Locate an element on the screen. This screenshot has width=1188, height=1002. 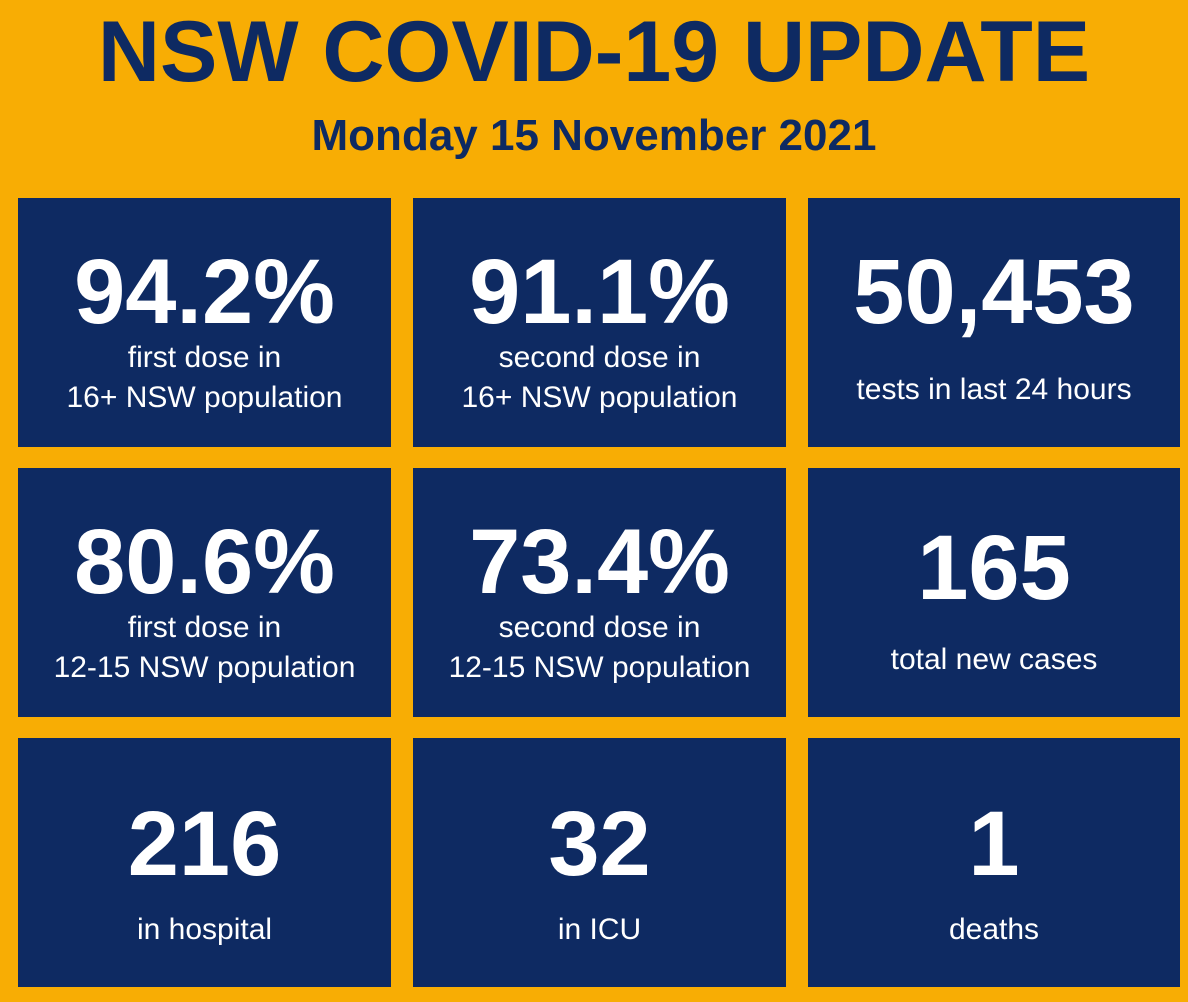
stat-label: second dose in 16+ NSW population is located at coordinates (599, 377).